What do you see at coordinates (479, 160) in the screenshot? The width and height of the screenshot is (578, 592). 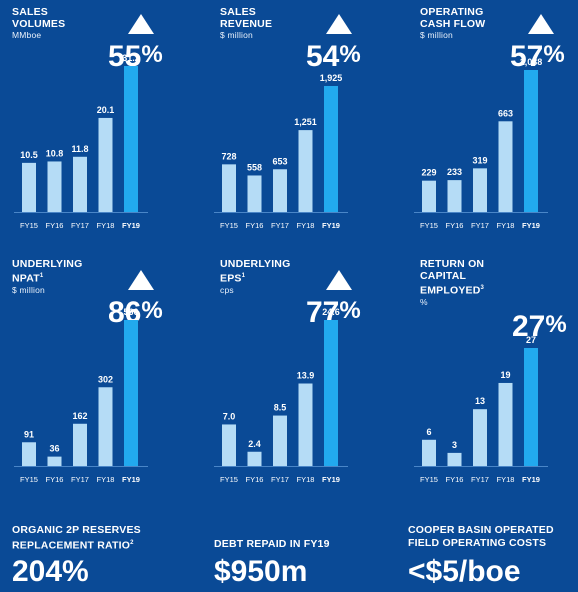 I see `data-label: 319` at bounding box center [479, 160].